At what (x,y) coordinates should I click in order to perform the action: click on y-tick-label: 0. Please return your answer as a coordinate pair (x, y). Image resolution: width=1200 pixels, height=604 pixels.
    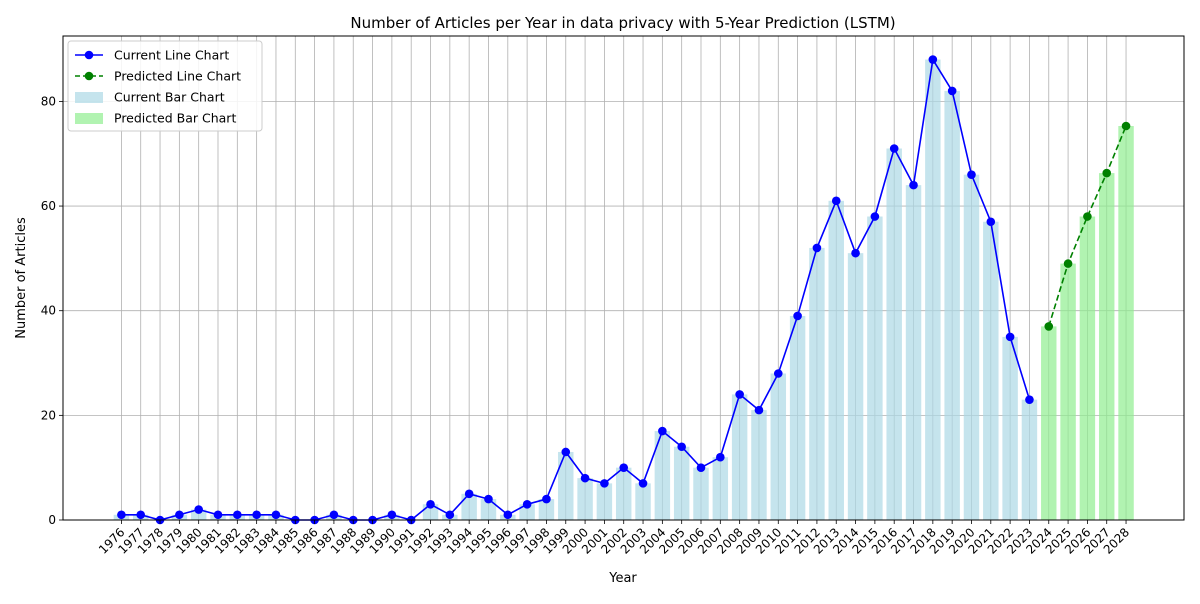
    Looking at the image, I should click on (52, 520).